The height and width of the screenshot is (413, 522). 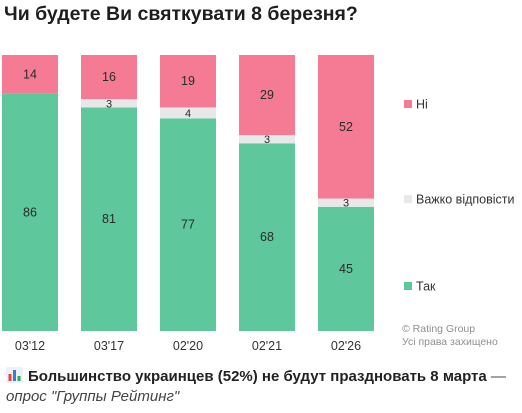 I want to click on value-label-1-2: 4, so click(x=188, y=114).